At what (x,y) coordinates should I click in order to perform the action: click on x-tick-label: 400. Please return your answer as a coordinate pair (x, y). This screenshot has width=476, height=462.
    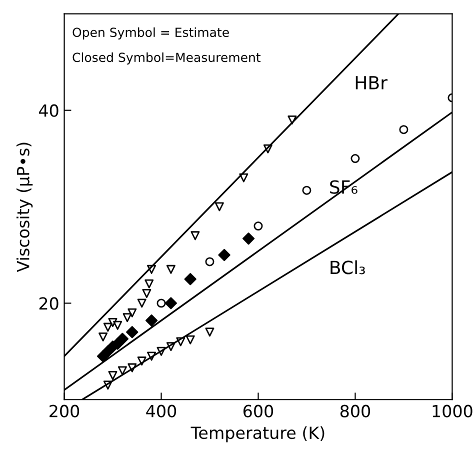
    Looking at the image, I should click on (161, 411).